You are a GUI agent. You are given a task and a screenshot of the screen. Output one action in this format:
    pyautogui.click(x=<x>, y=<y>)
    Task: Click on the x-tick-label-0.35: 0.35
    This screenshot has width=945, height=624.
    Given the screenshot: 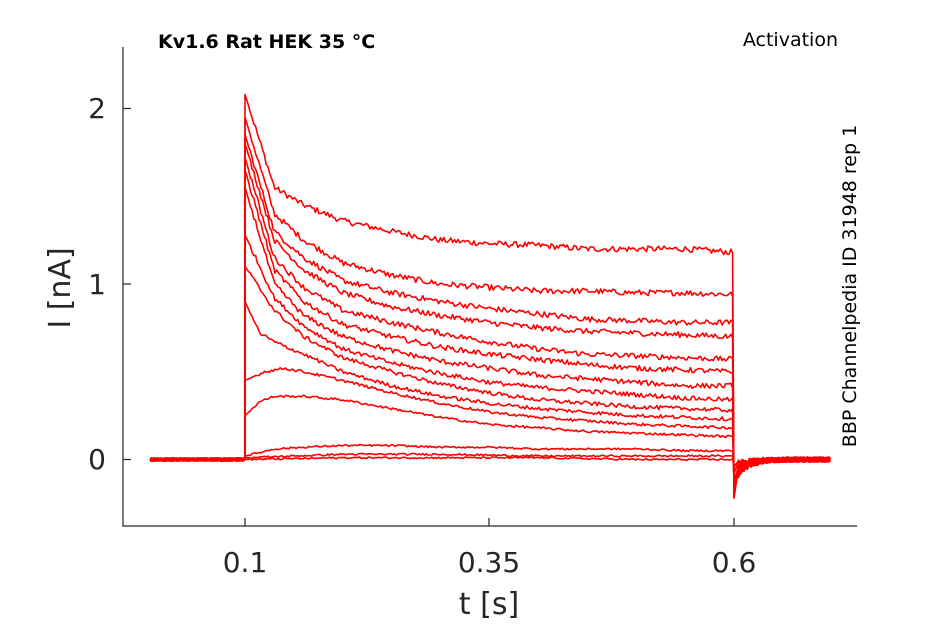 What is the action you would take?
    pyautogui.click(x=489, y=562)
    